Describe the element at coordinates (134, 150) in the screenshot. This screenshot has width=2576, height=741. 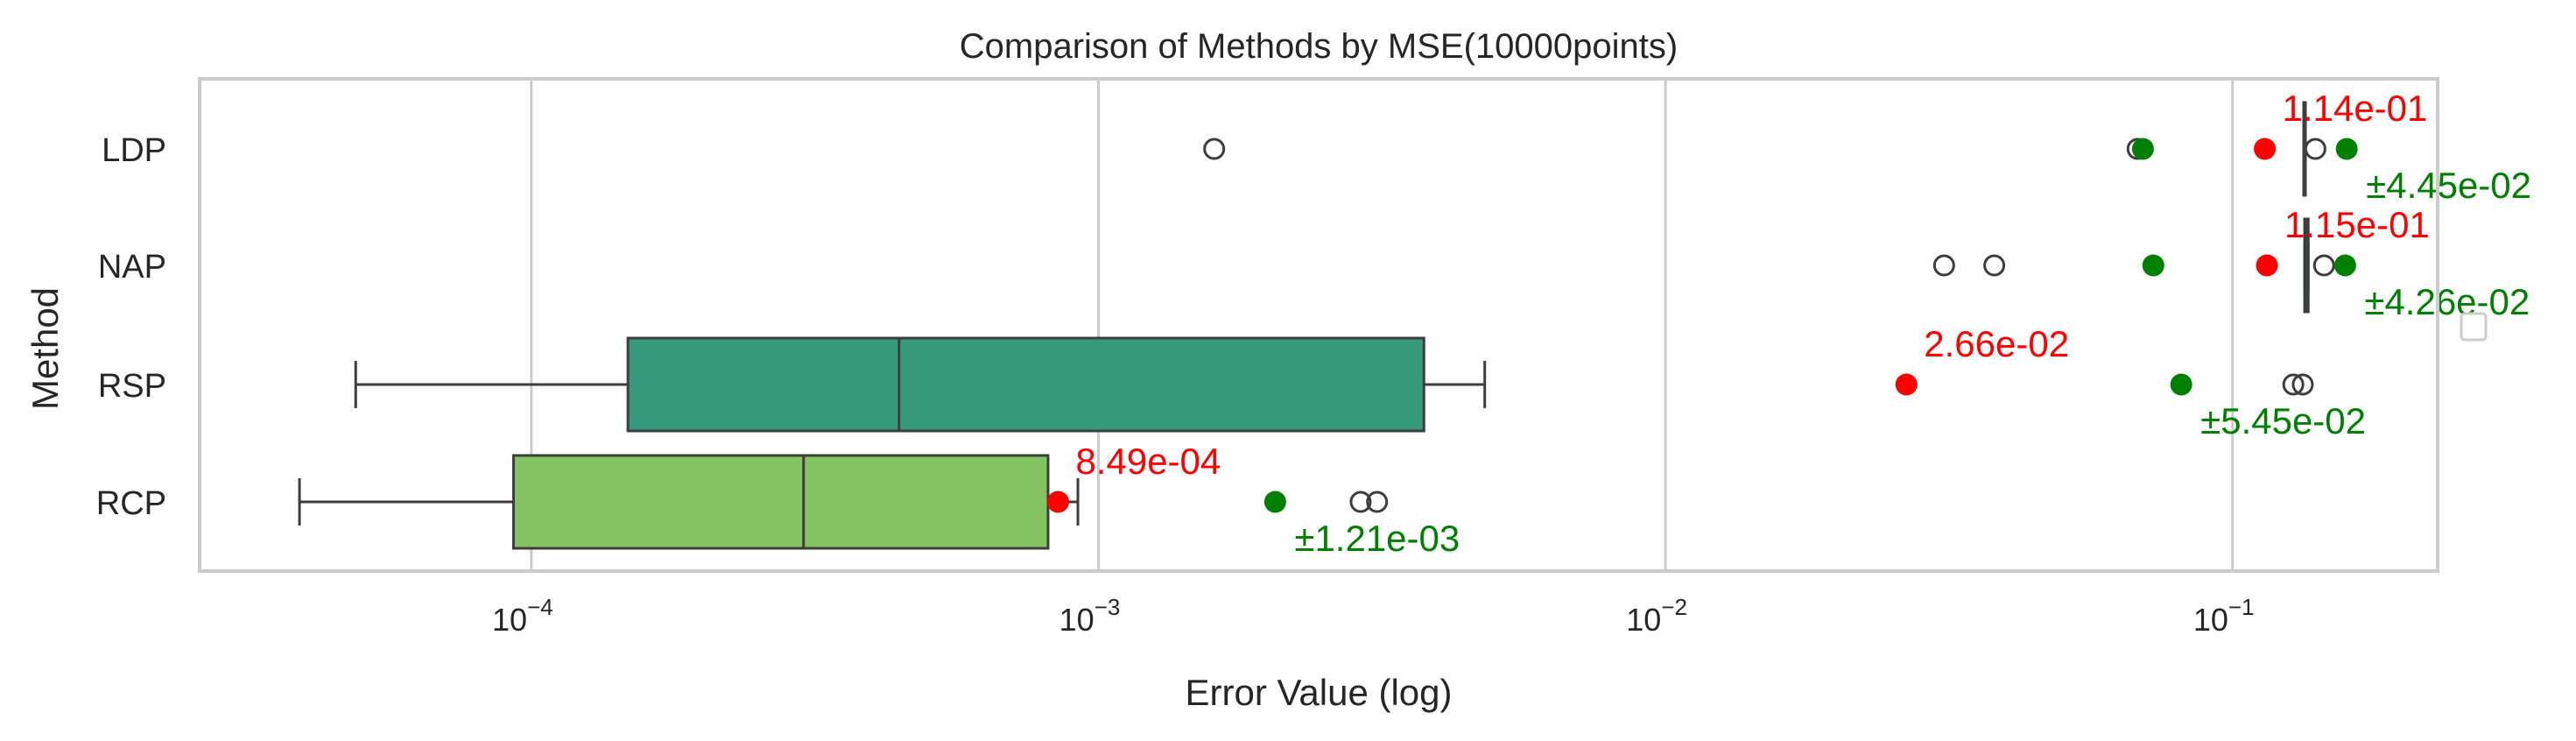
I see `y-tick-label: LDP` at that location.